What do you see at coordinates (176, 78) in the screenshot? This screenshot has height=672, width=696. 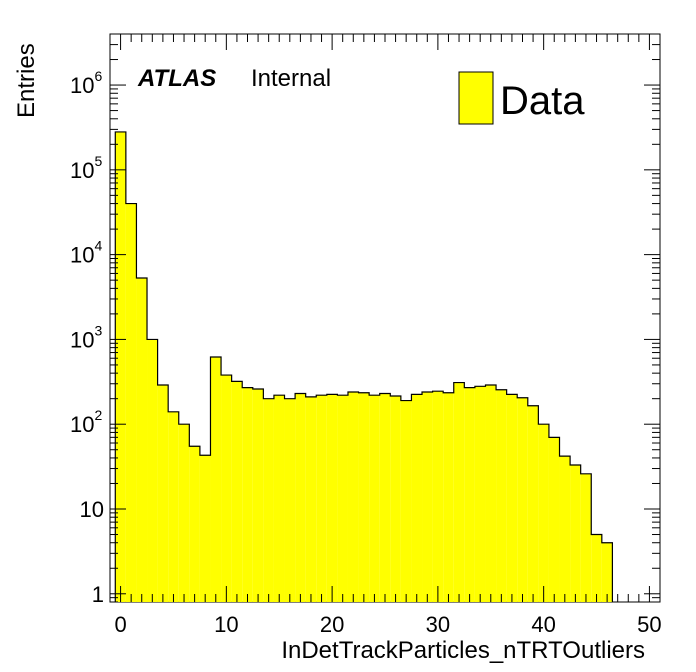 I see `atlas-label-bold: ATLAS` at bounding box center [176, 78].